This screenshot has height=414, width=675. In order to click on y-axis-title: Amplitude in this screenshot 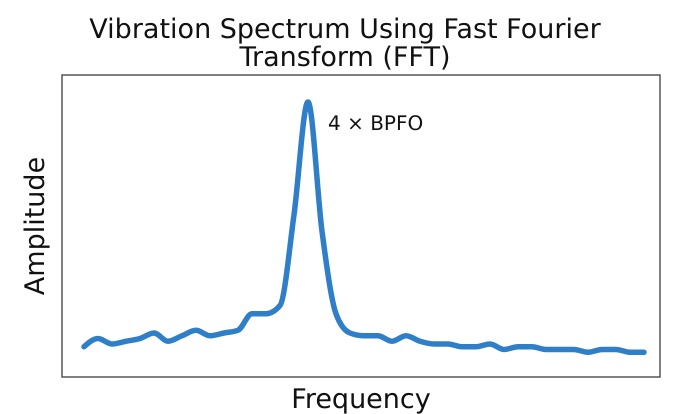, I will do `click(35, 226)`.